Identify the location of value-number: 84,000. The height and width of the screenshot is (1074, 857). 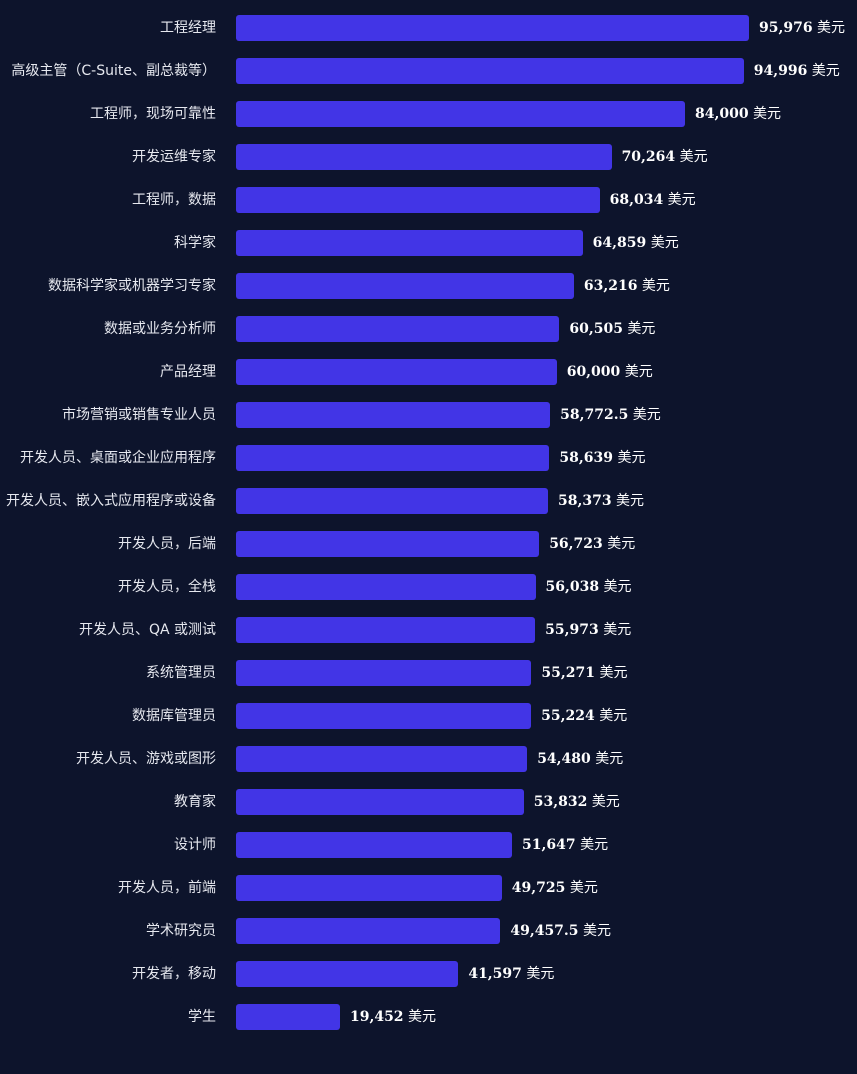
(721, 114).